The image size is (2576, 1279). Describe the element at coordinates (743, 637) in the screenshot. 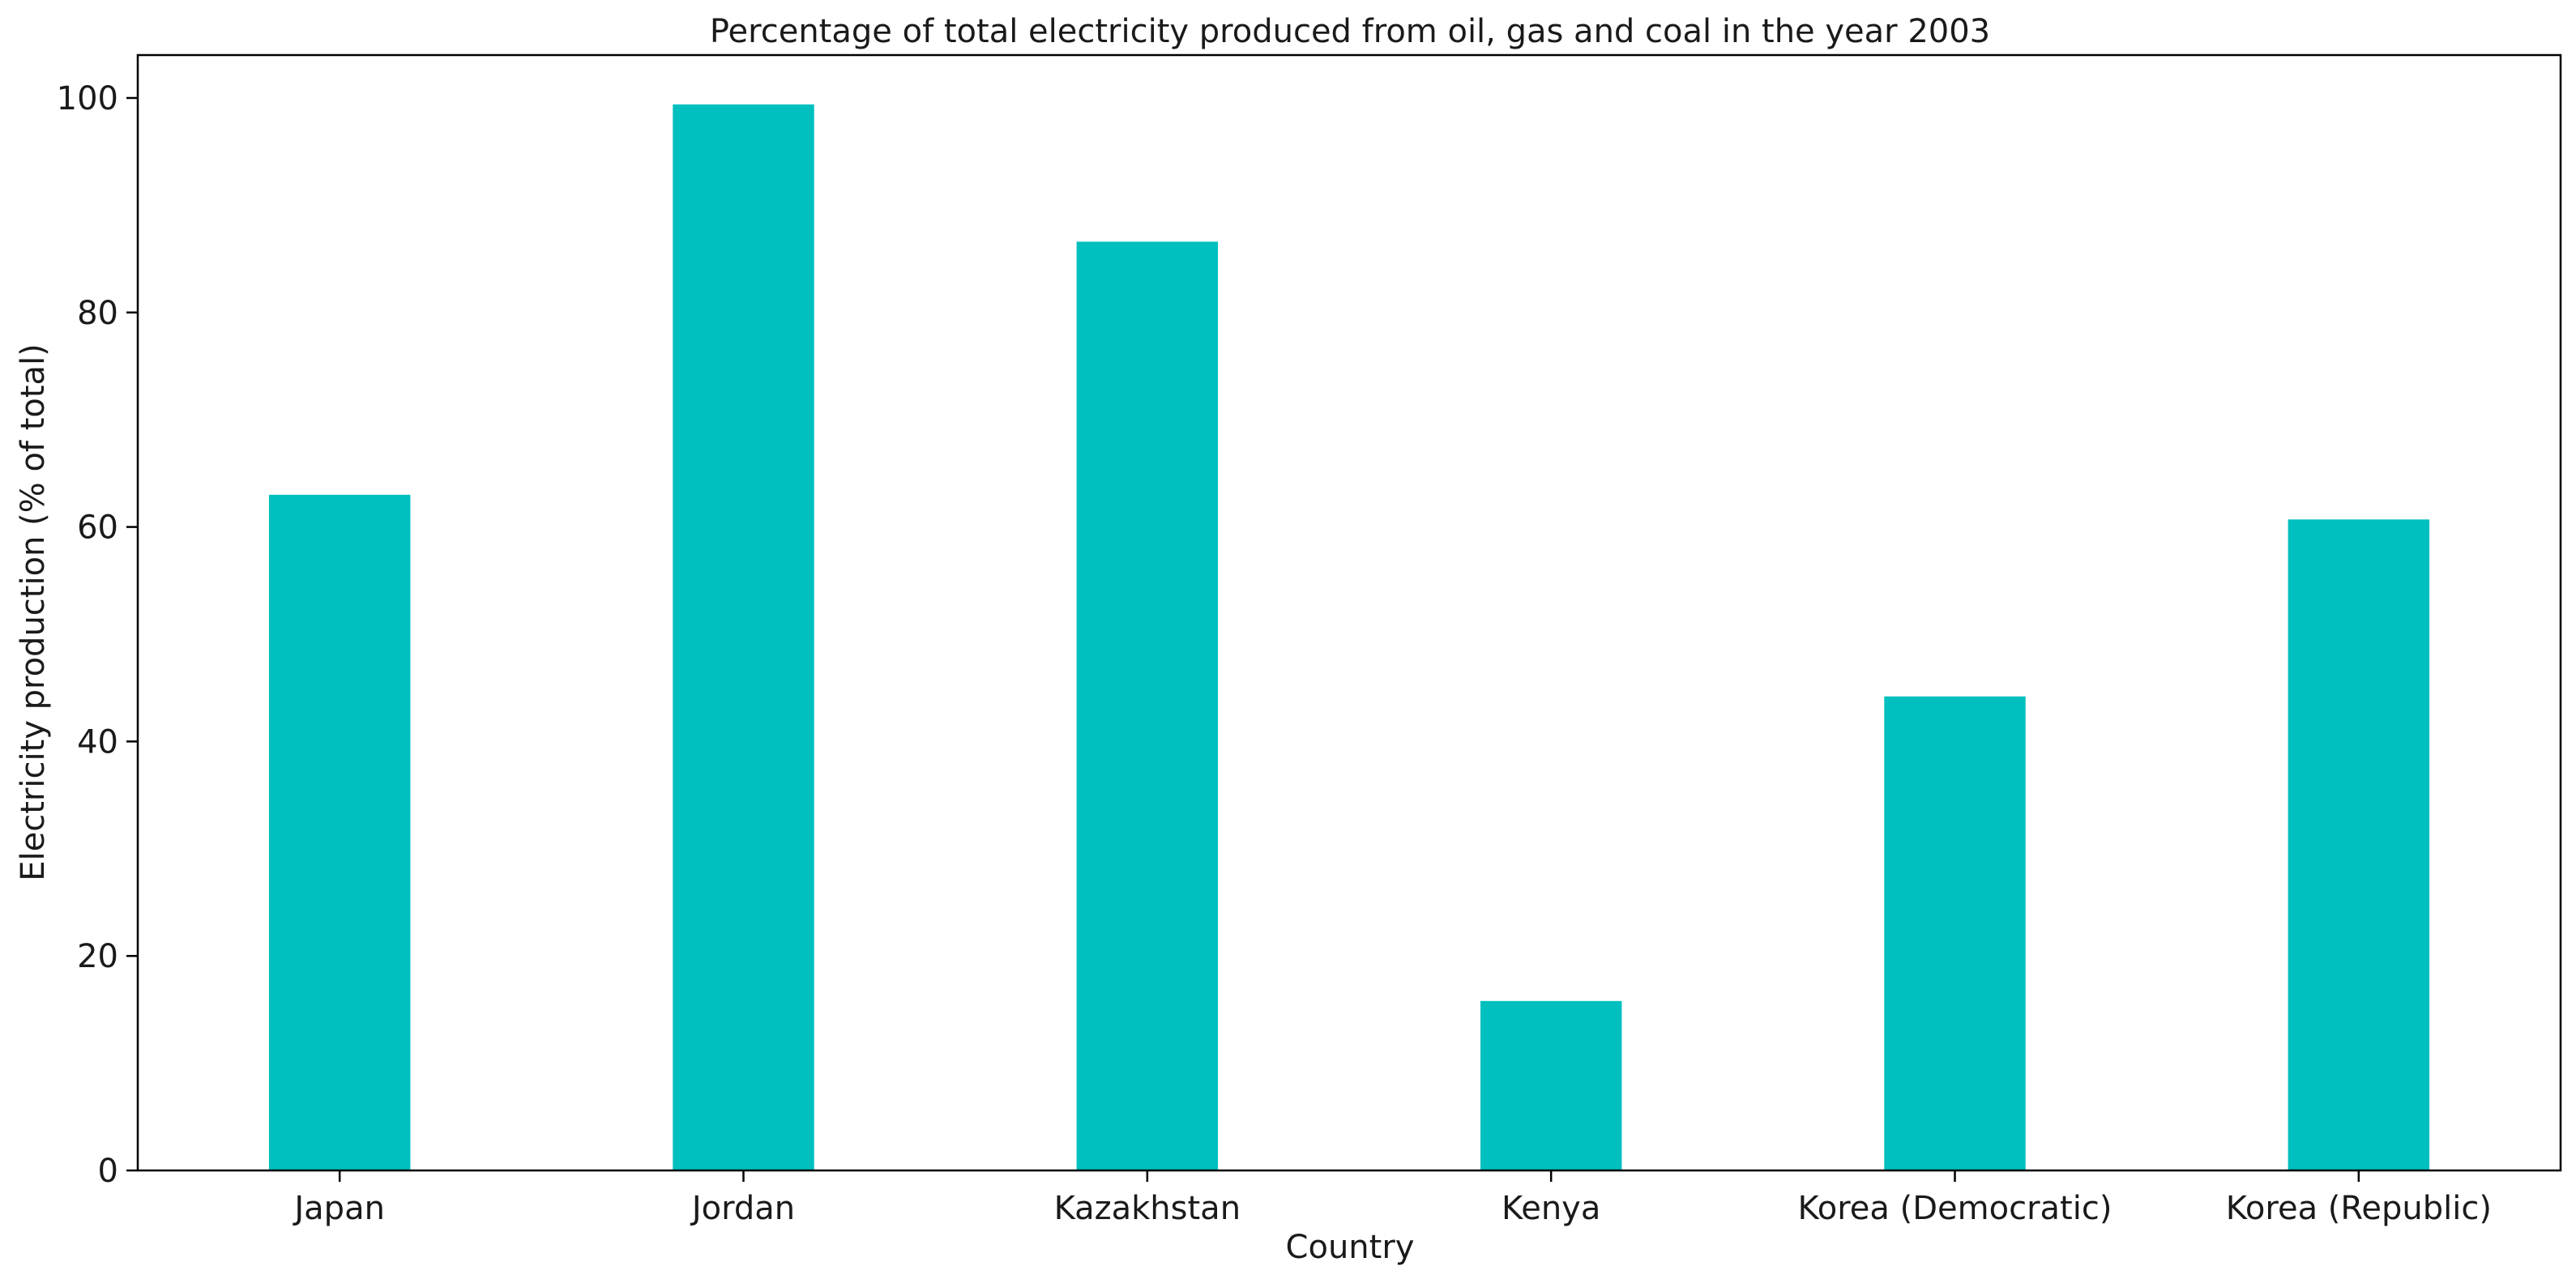

I see `bar-jordan` at that location.